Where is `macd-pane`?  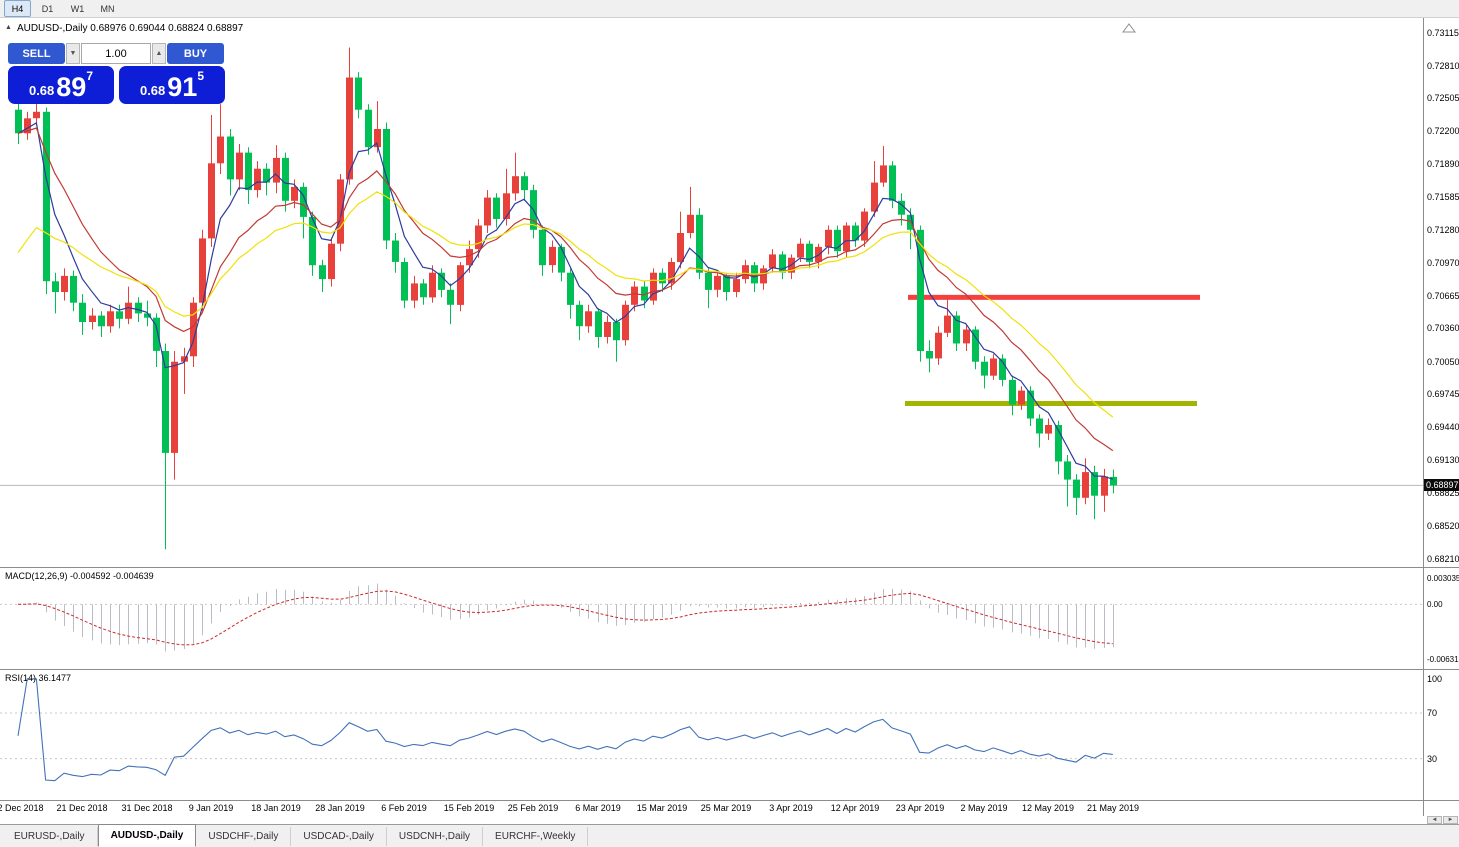 macd-pane is located at coordinates (711, 617).